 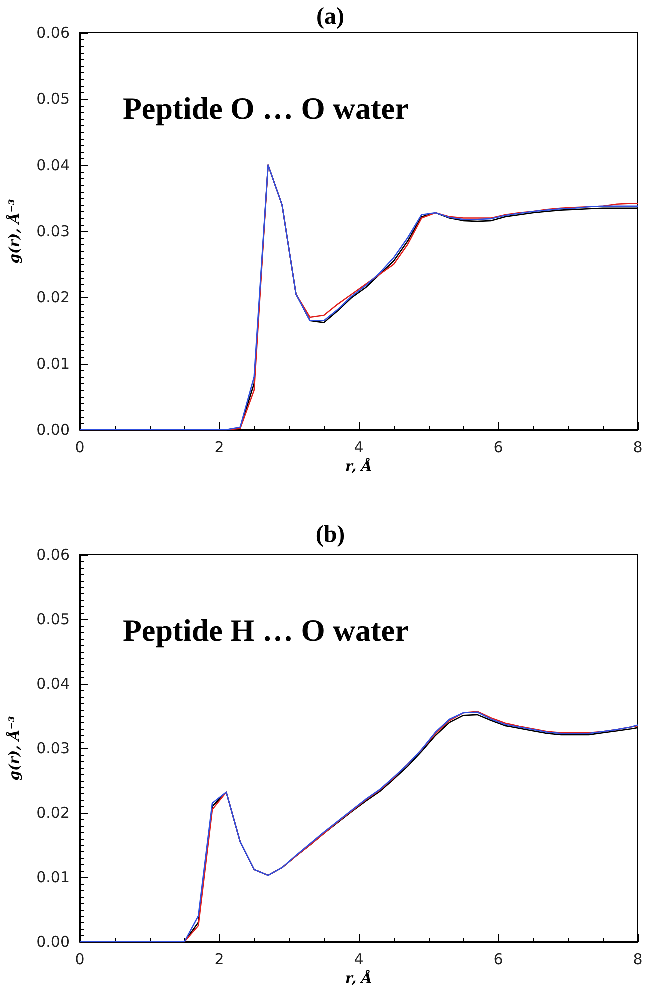 What do you see at coordinates (330, 17) in the screenshot?
I see `chart-title: (a)` at bounding box center [330, 17].